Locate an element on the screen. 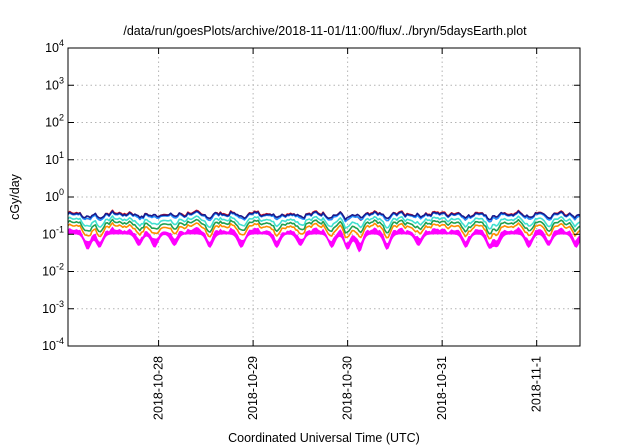  y-tick-label: 10¹ is located at coordinates (54, 158).